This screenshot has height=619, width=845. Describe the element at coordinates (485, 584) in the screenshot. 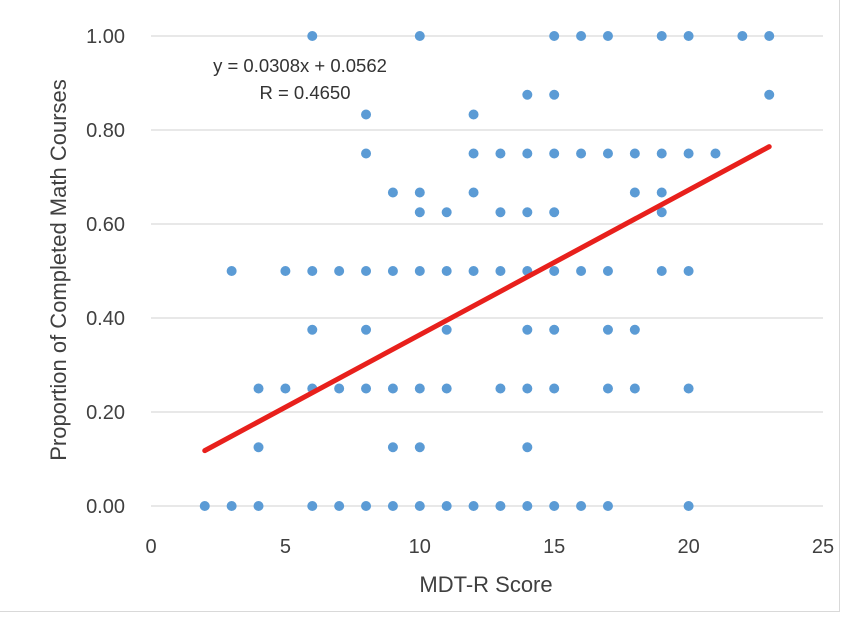

I see `x-axis-title: MDT-R Score` at that location.